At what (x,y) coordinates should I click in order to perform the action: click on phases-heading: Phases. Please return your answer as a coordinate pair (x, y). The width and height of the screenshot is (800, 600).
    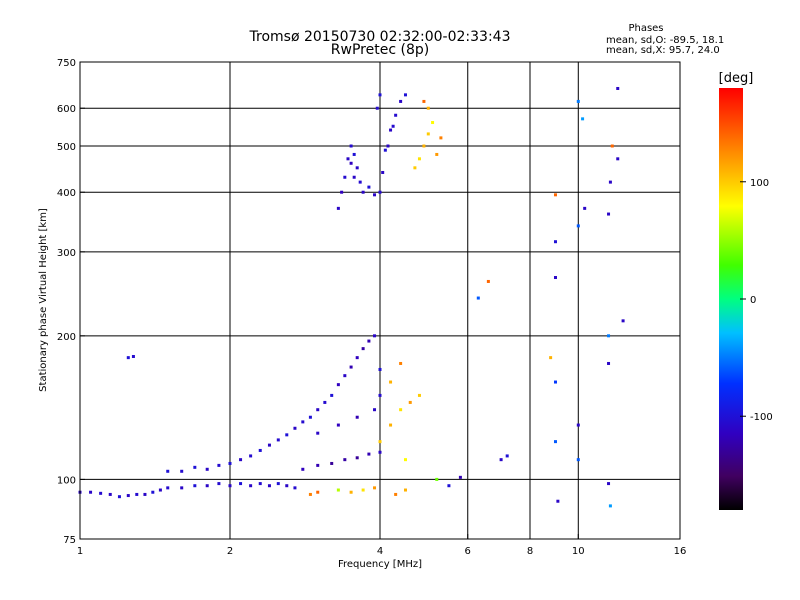
    Looking at the image, I should click on (645, 28).